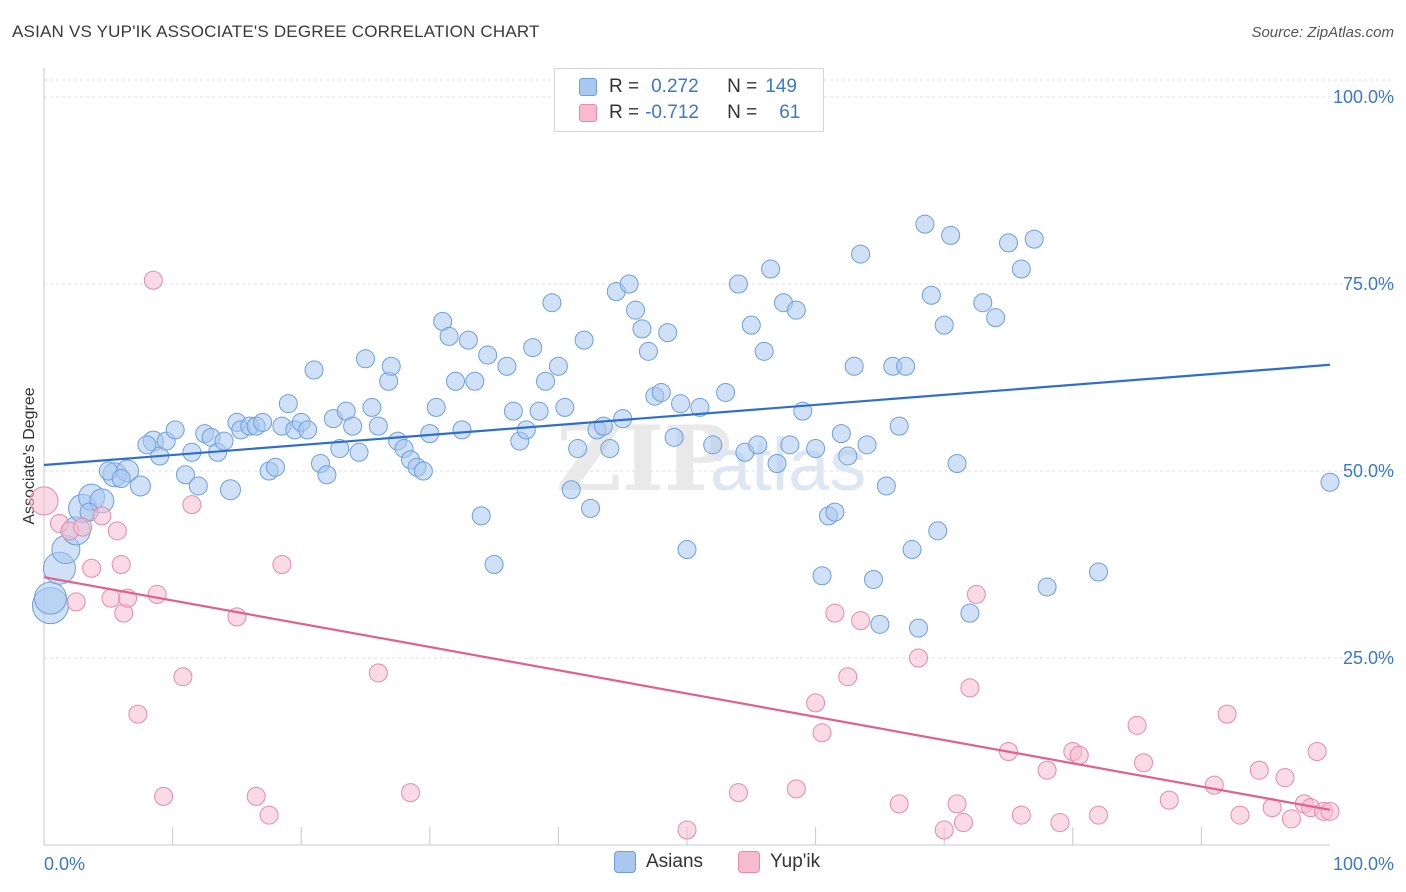  I want to click on y-tick-label-3: 100.0%, so click(1363, 97).